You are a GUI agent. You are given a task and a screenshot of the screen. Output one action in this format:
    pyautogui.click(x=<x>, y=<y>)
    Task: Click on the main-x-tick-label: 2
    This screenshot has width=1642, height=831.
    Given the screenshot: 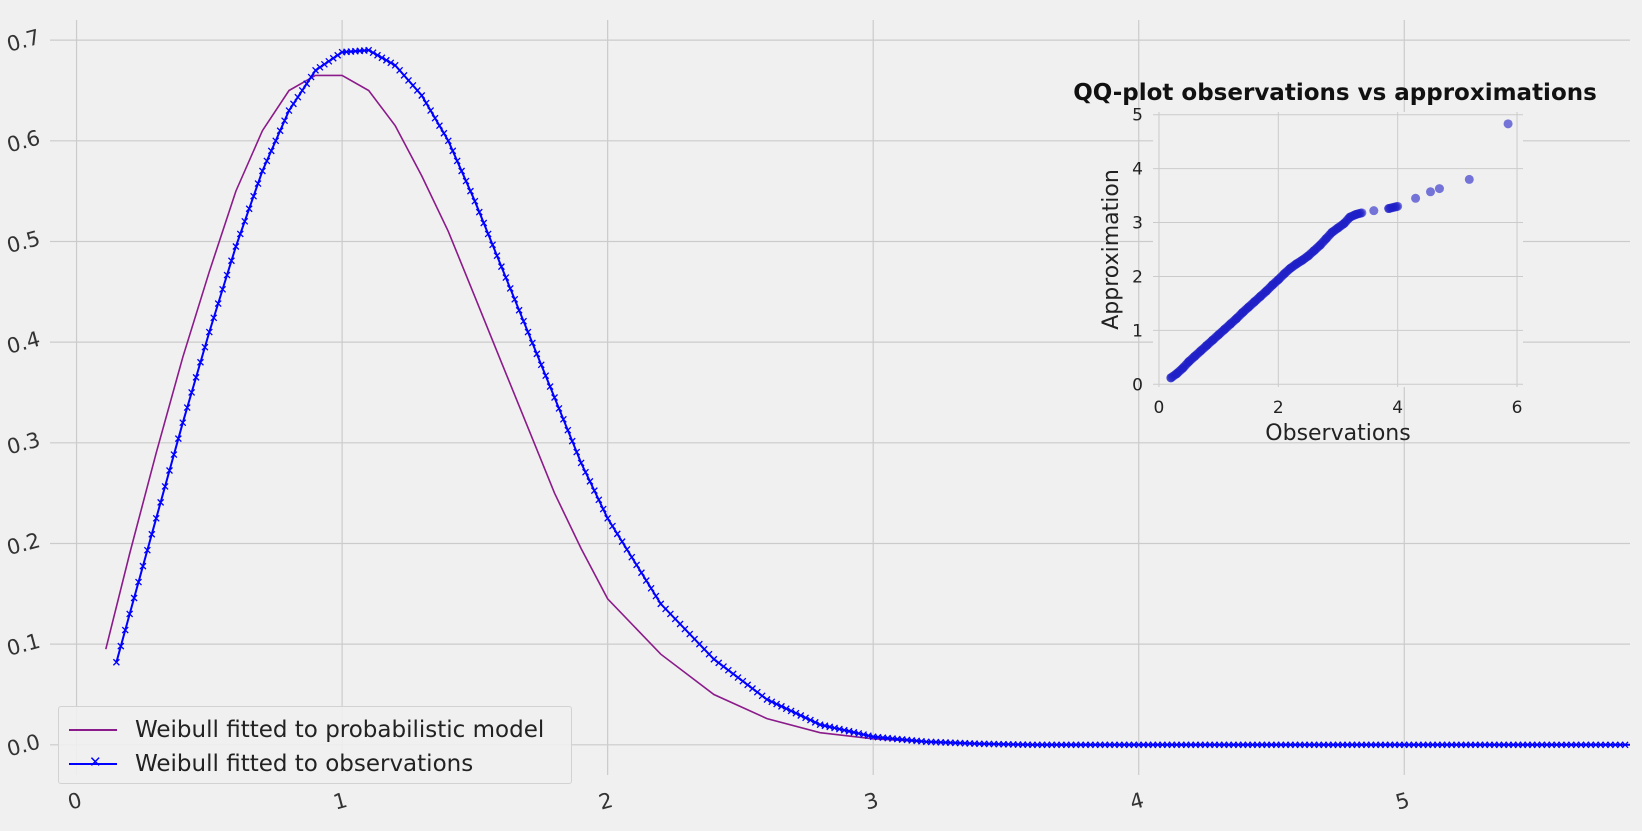 What is the action you would take?
    pyautogui.click(x=605, y=801)
    